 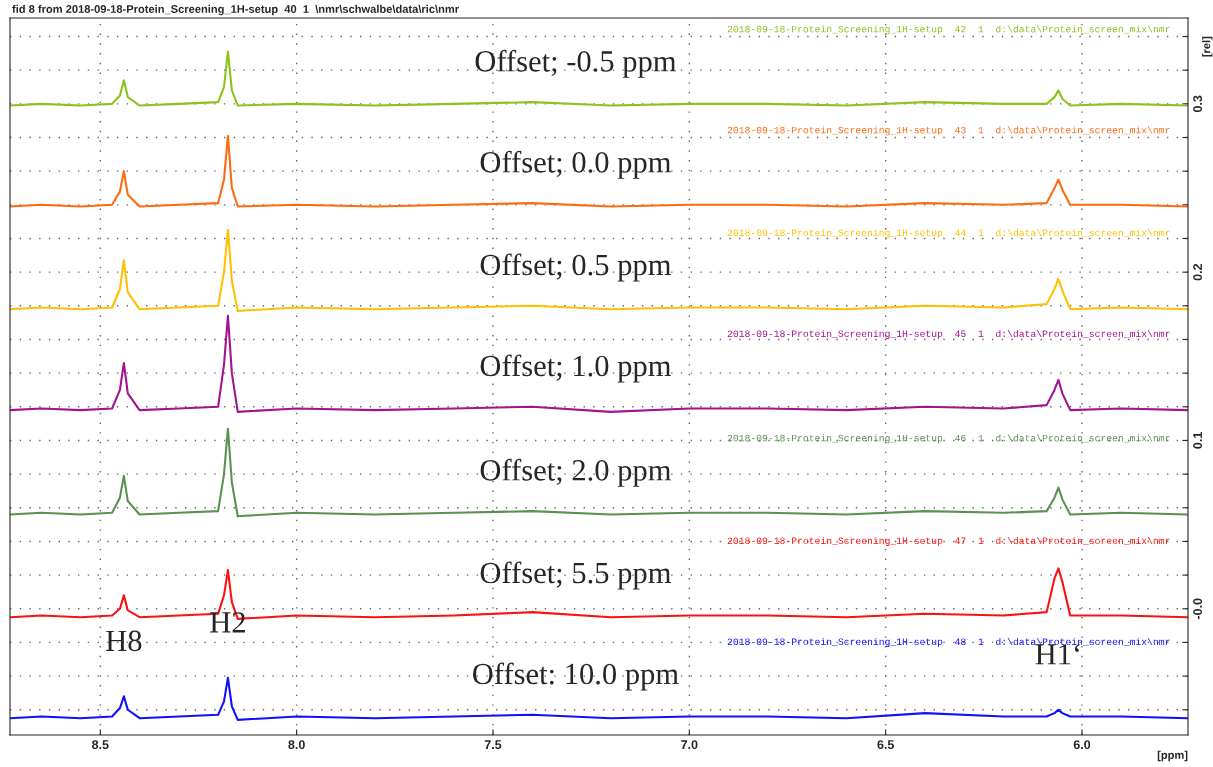 I want to click on annotation: Offset: 10.0 ppm, so click(x=576, y=676).